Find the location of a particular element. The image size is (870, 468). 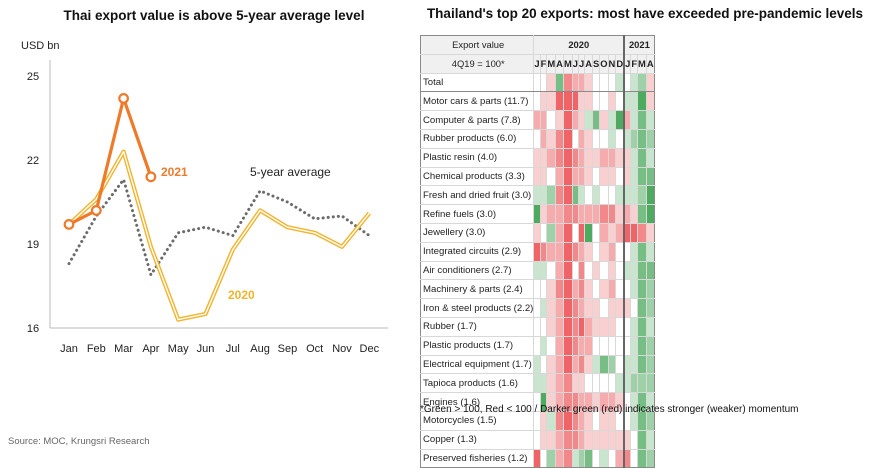

x-tick-label: Sep is located at coordinates (288, 349).